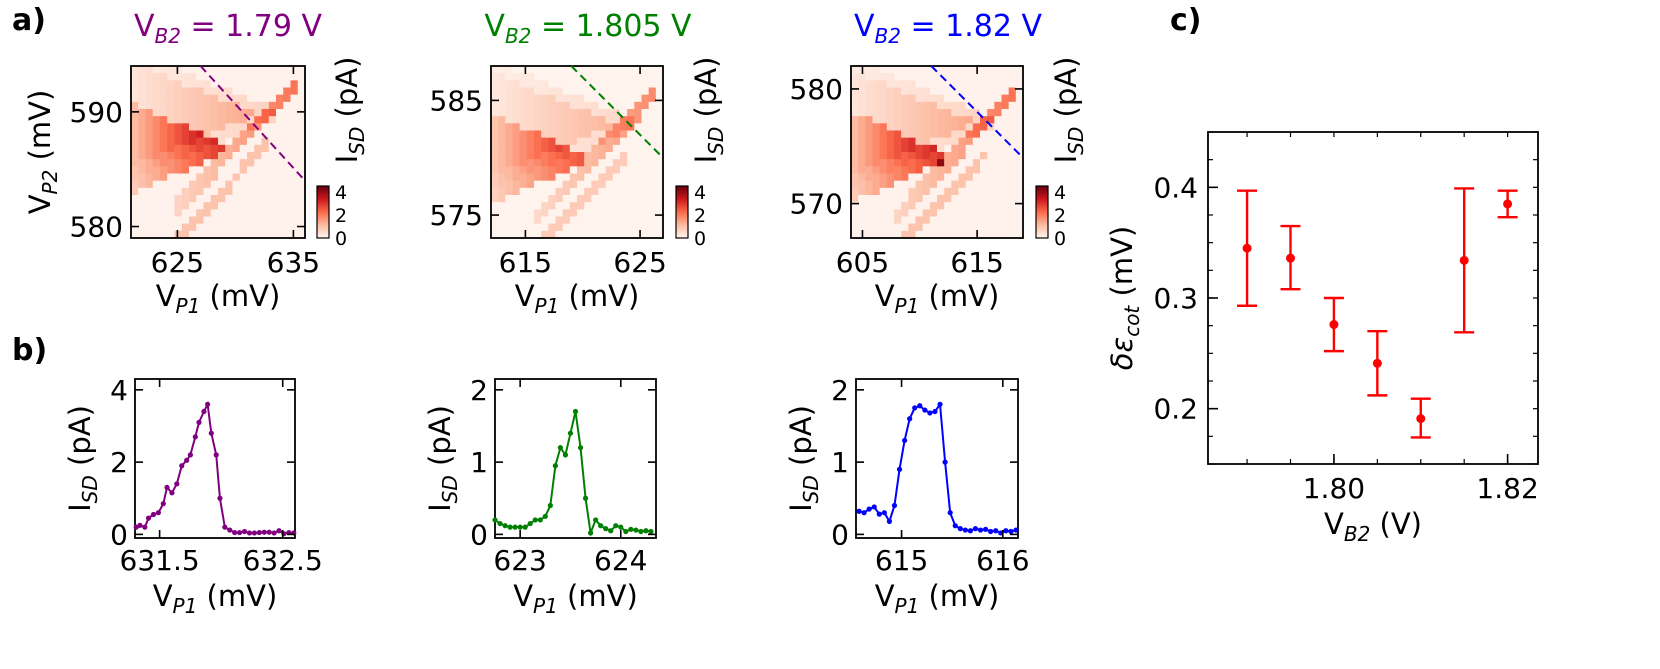  I want to click on series-line, so click(573, 474).